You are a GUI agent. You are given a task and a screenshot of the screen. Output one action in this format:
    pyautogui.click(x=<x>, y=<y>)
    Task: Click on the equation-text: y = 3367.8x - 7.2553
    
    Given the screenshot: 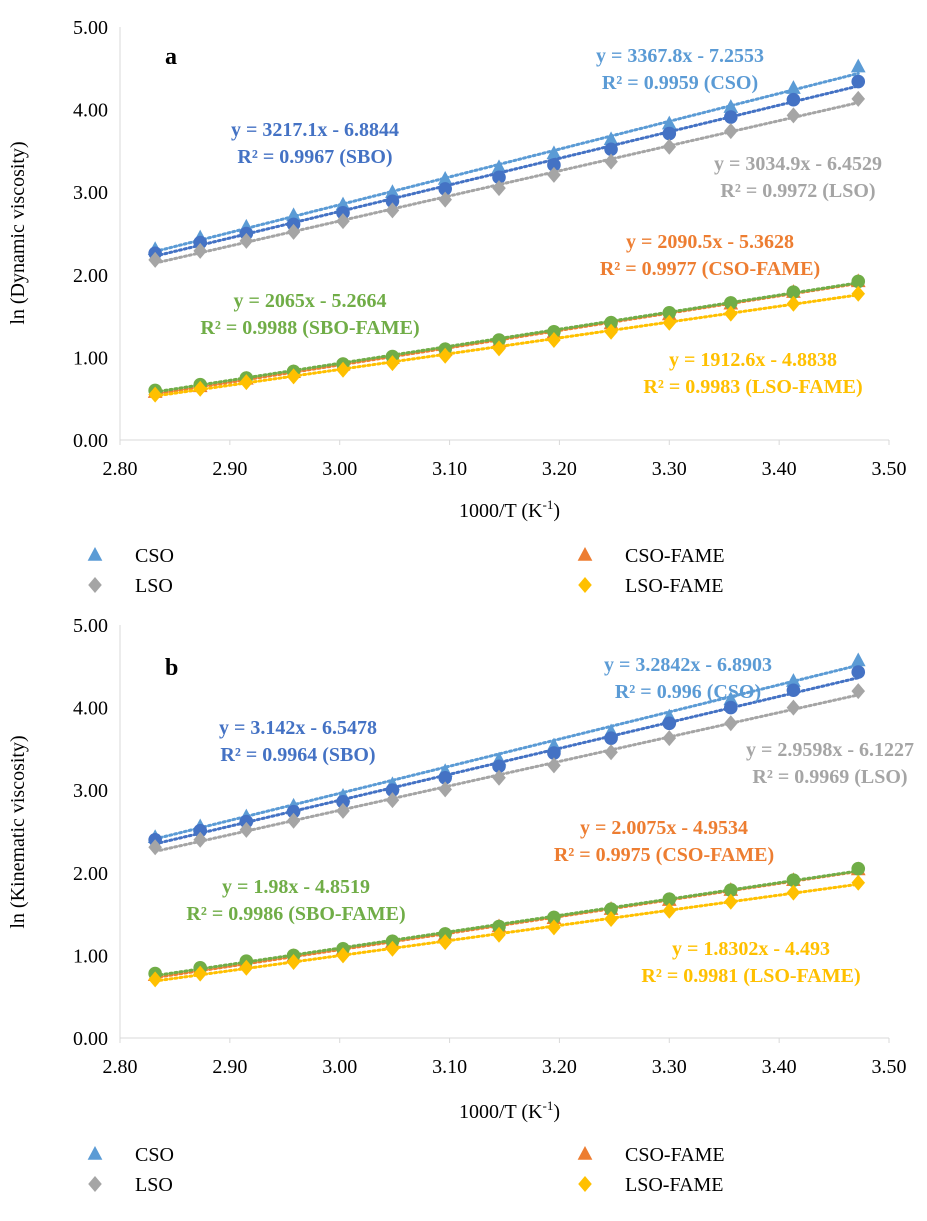 What is the action you would take?
    pyautogui.click(x=680, y=56)
    